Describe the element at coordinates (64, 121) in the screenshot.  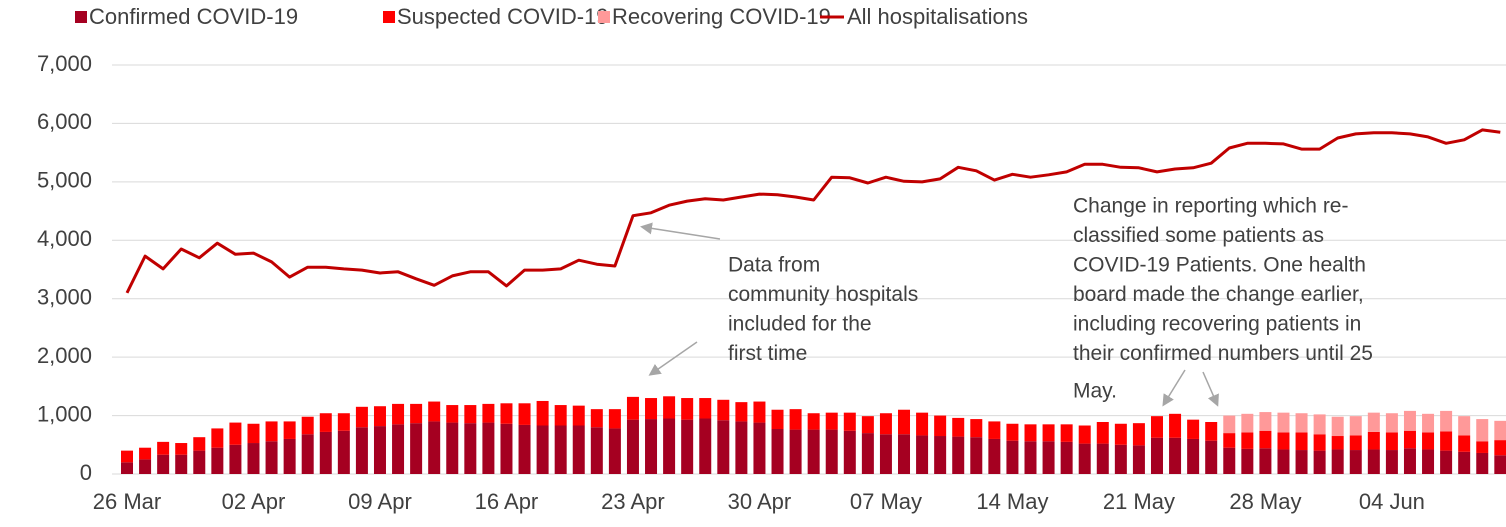
I see `y-tick-label: 6,000` at that location.